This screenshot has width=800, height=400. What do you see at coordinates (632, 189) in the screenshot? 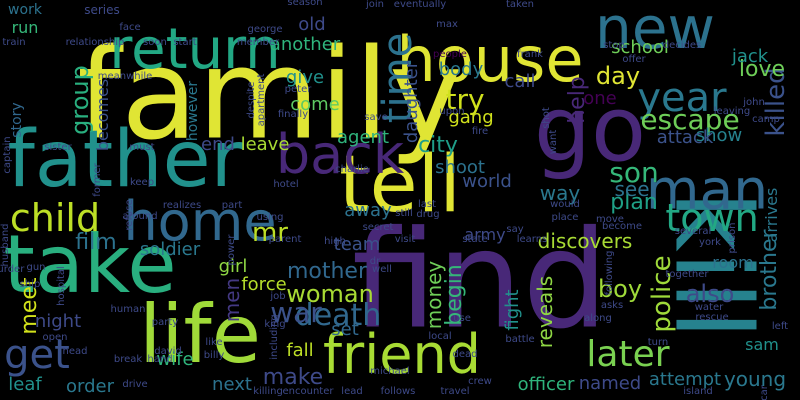
I see `word-see: see` at bounding box center [632, 189].